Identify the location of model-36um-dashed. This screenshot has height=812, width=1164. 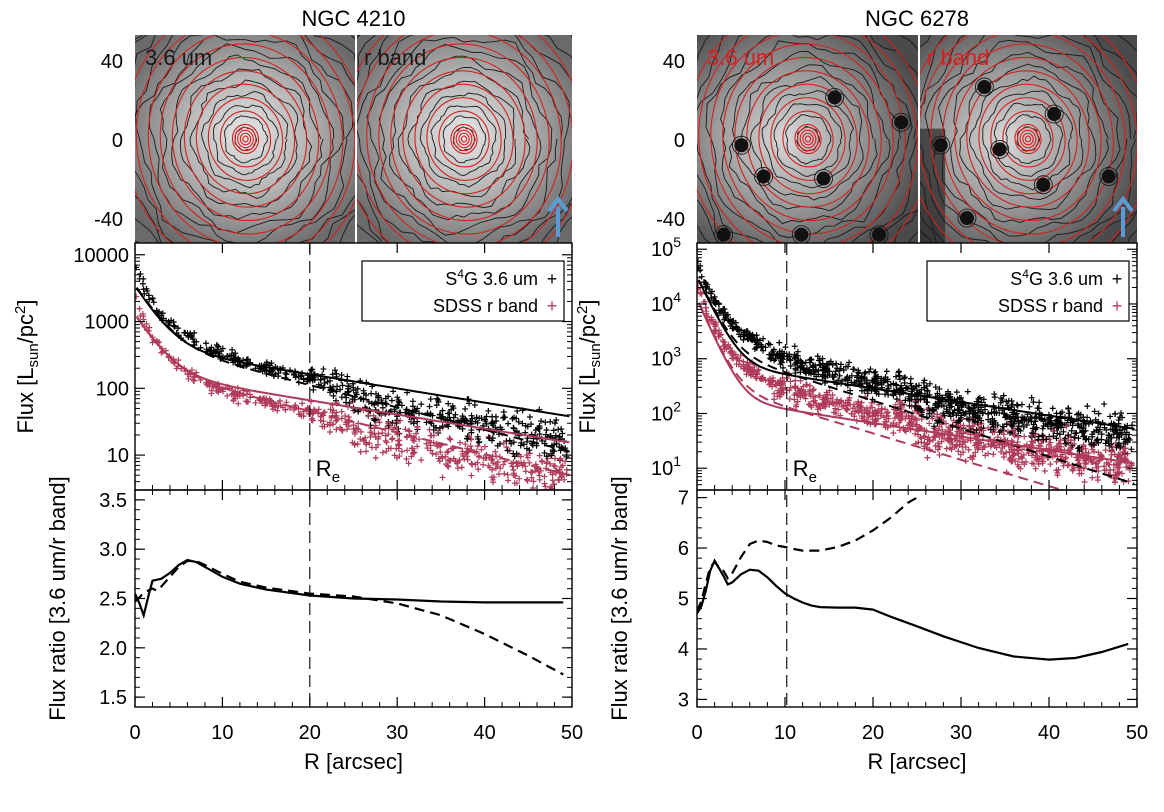
(916, 382).